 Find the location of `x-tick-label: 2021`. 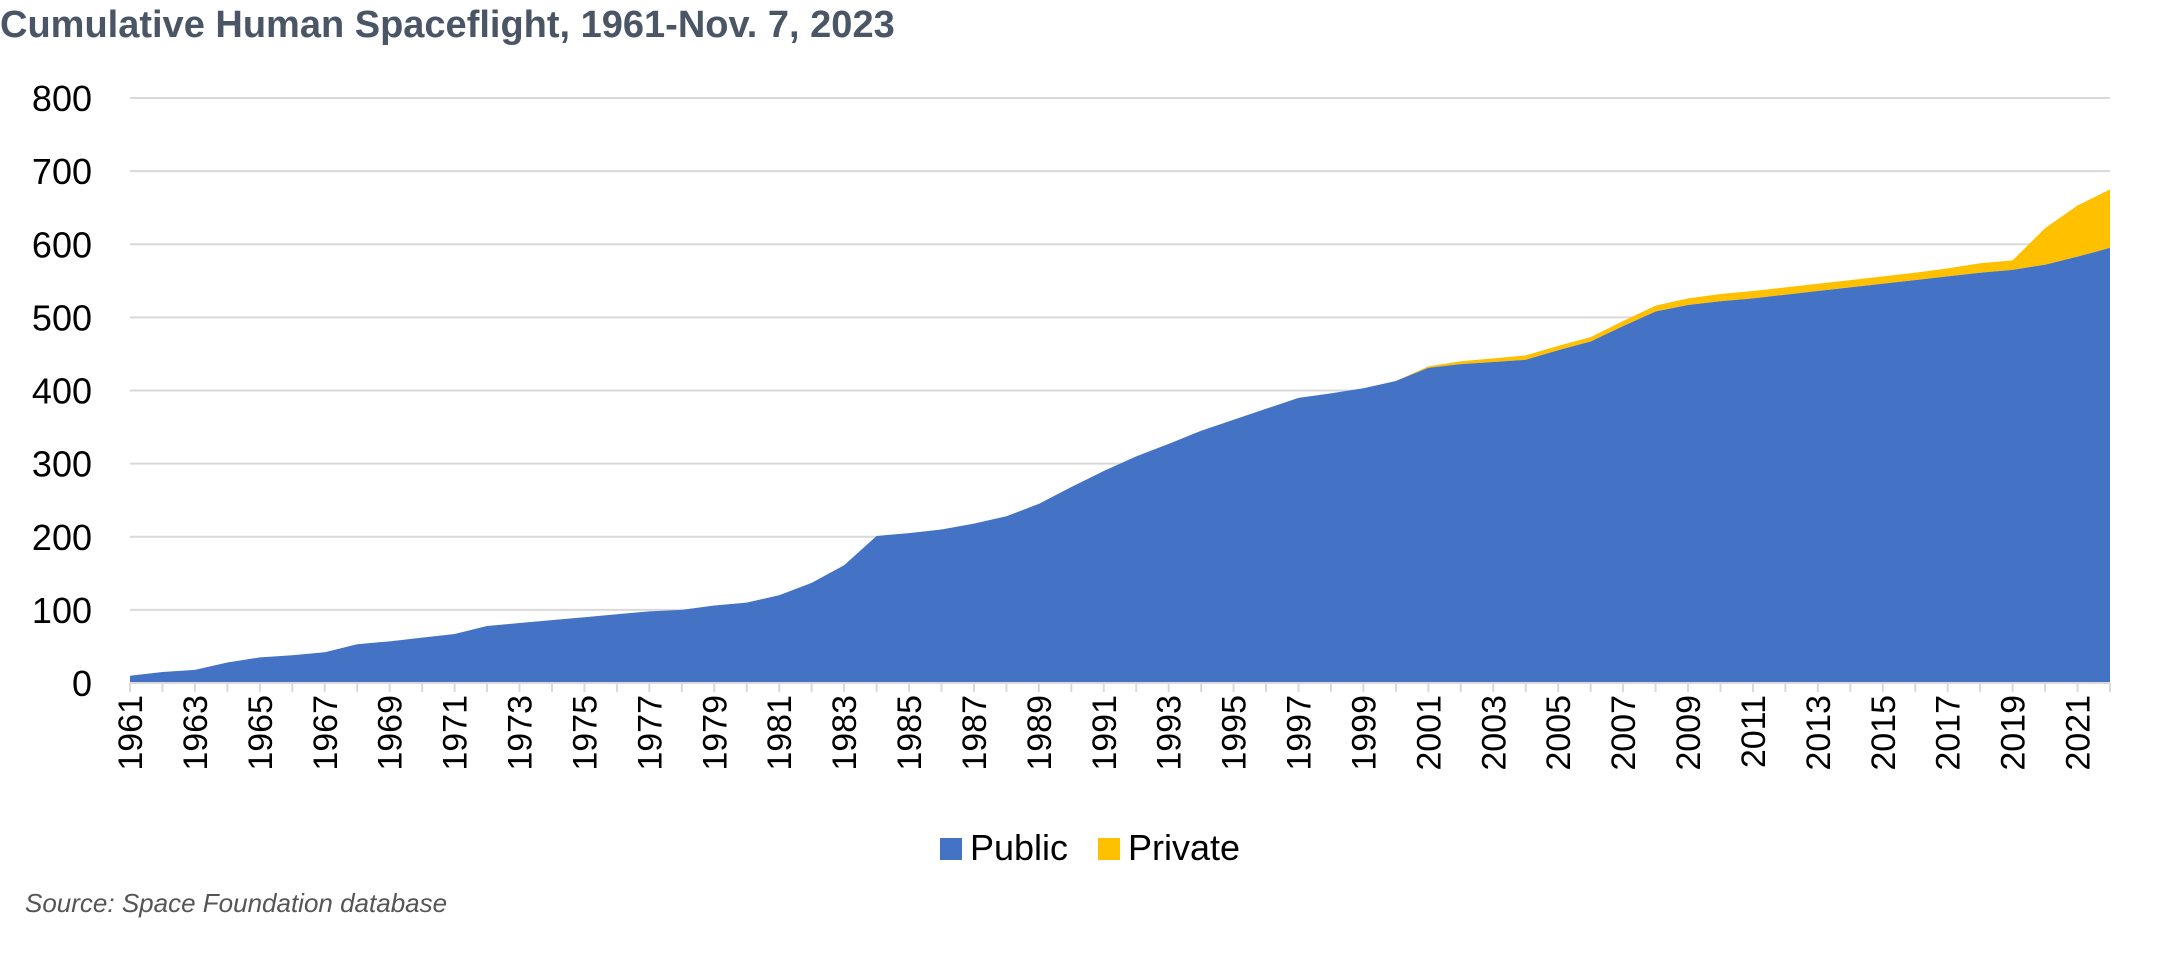

x-tick-label: 2021 is located at coordinates (2079, 733).